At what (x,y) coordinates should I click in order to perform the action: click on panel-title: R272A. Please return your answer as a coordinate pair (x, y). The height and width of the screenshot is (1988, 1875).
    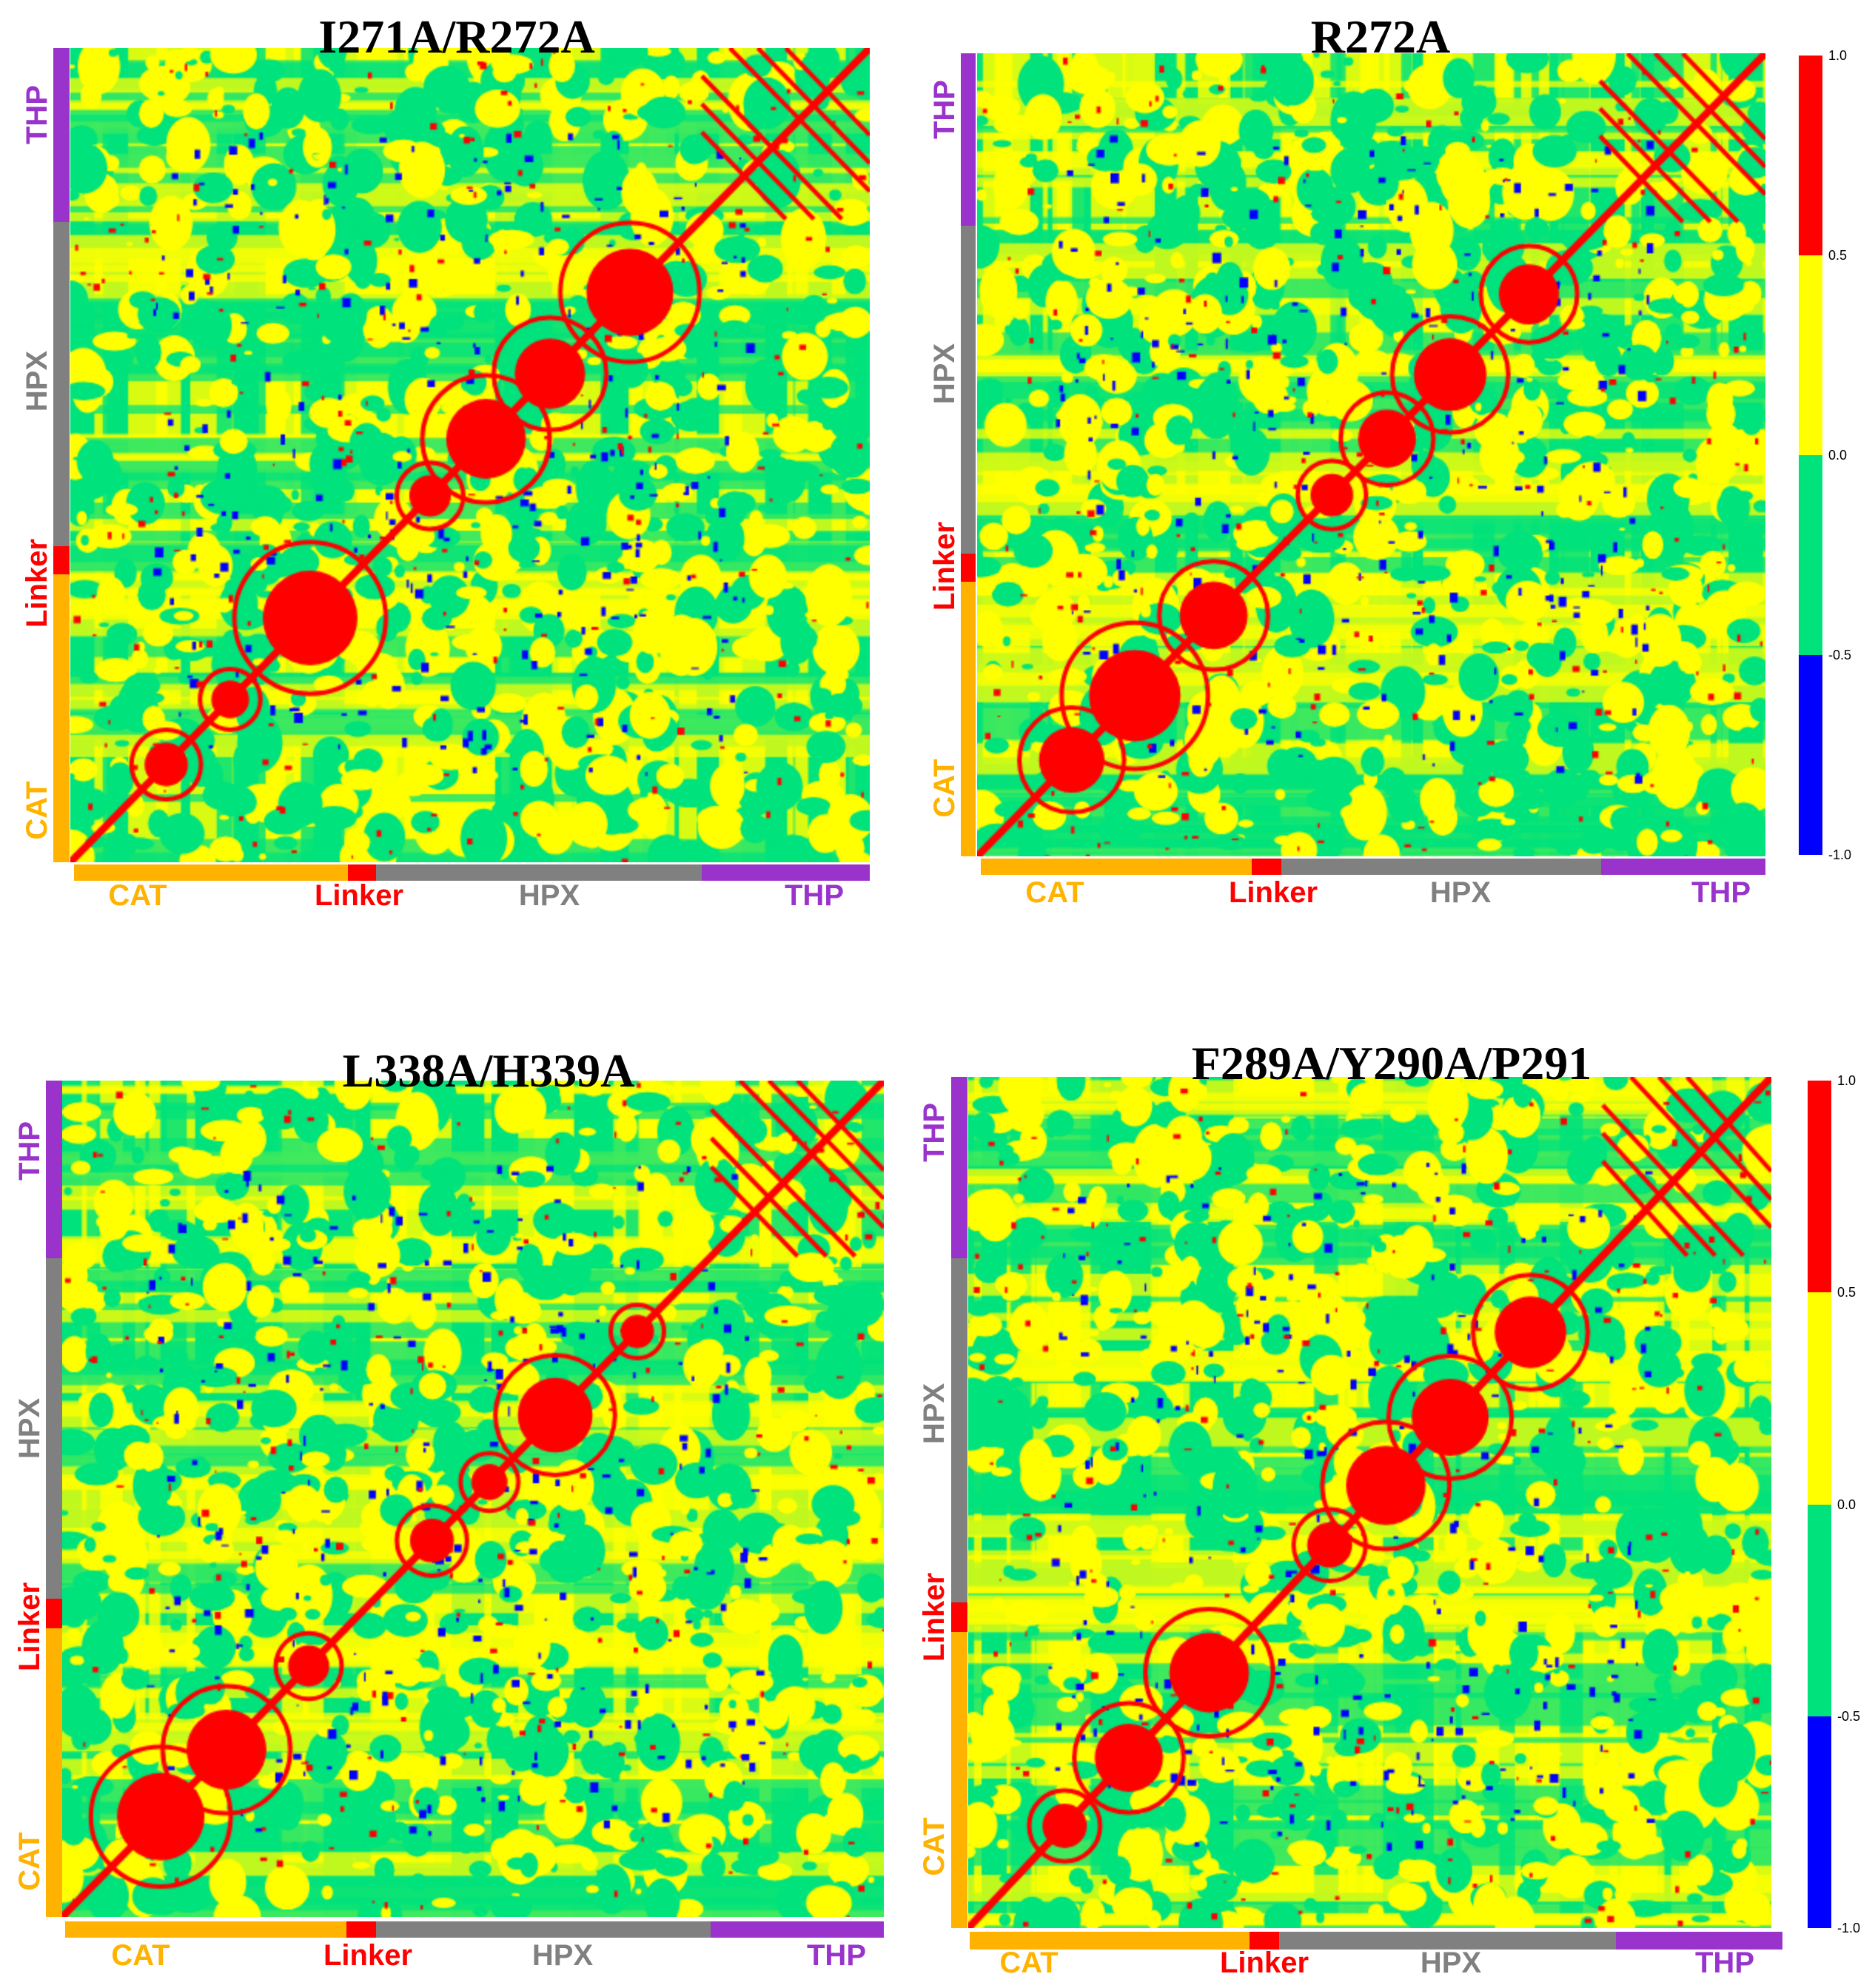
    Looking at the image, I should click on (1380, 36).